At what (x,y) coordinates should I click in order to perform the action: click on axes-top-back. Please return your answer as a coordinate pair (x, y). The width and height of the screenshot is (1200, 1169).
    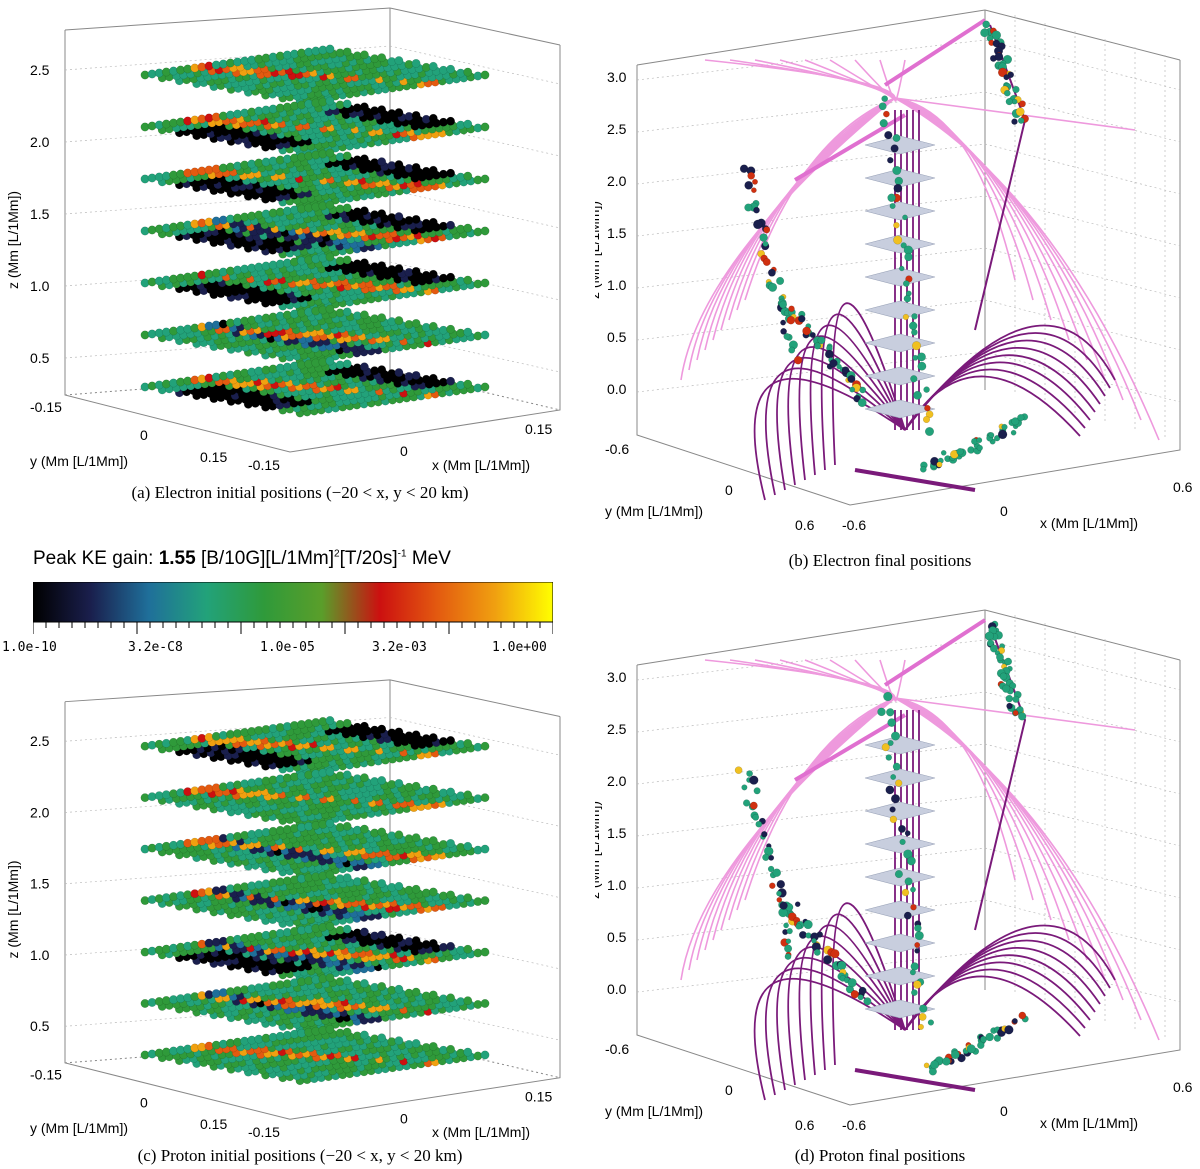
    Looking at the image, I should click on (227, 19).